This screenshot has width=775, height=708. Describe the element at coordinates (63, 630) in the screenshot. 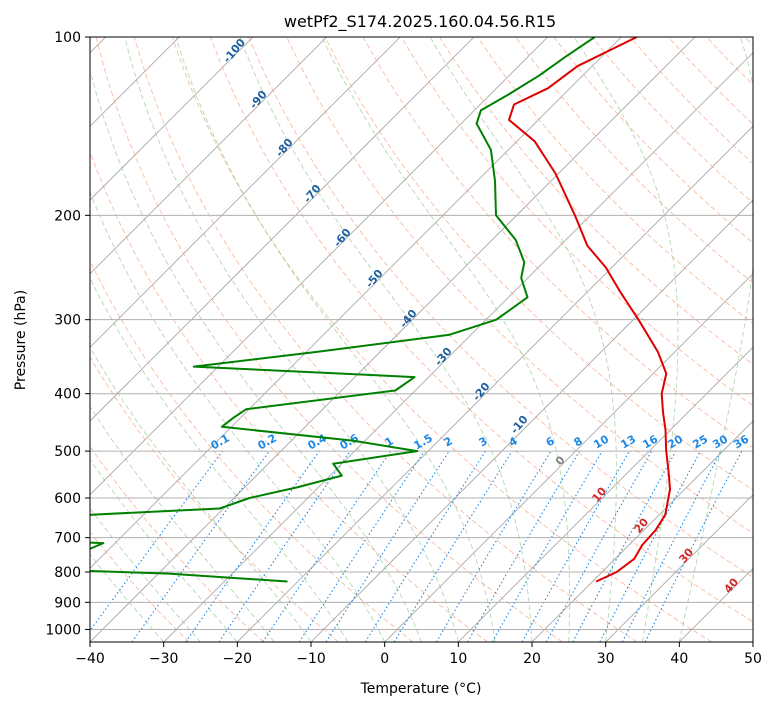

I see `y-tick-label: 1000` at that location.